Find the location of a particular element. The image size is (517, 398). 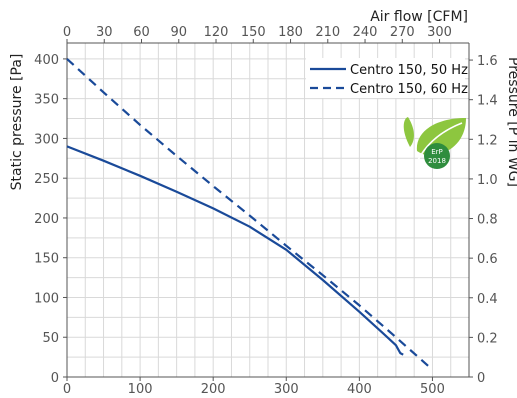

bottom-tick-label: 400 is located at coordinates (359, 389).